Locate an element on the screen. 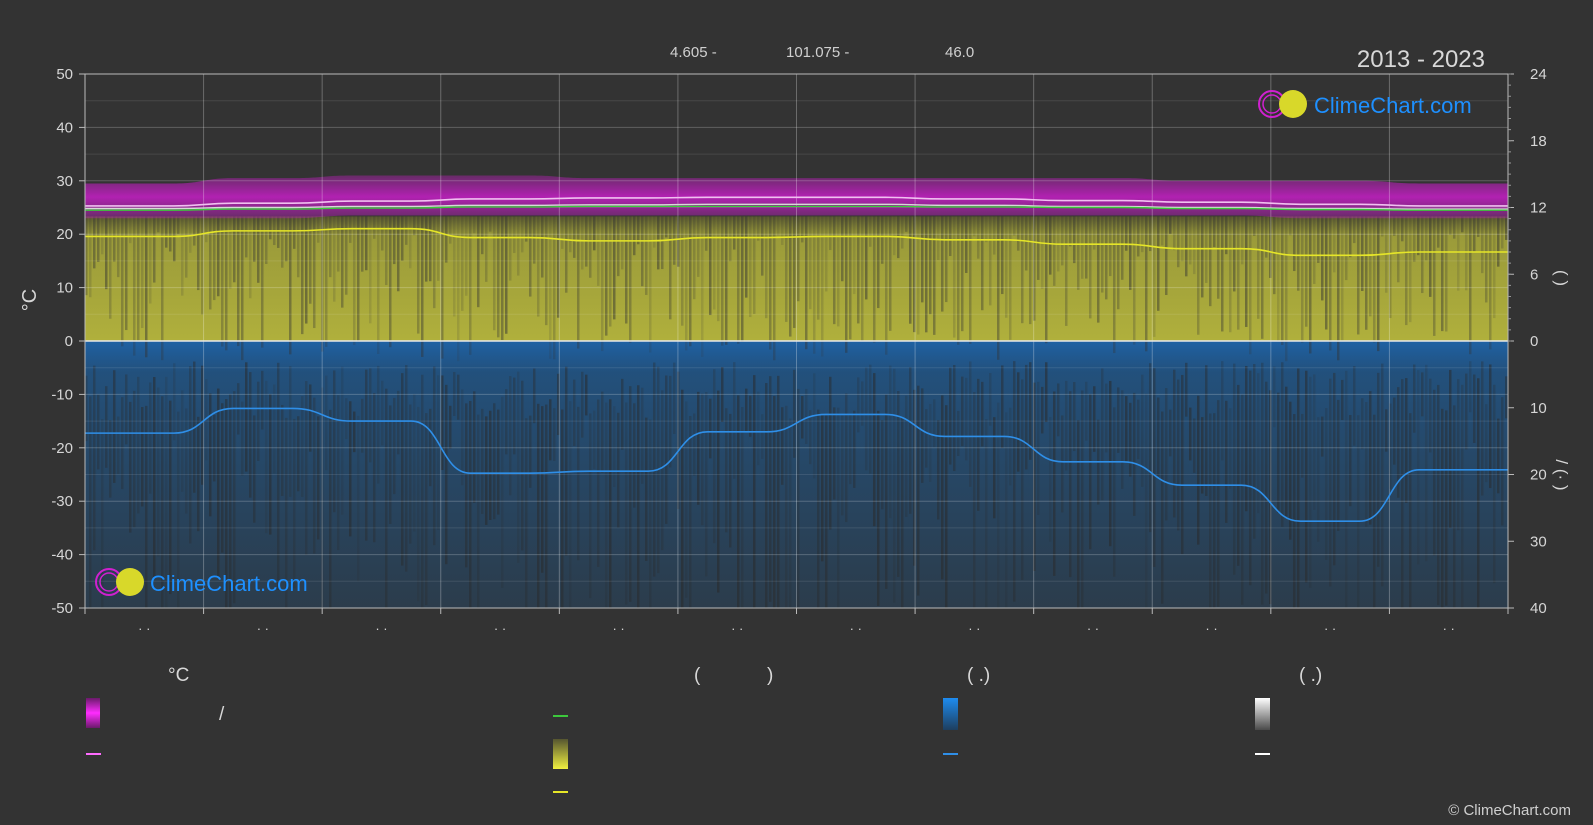  temperature-daily-line is located at coordinates (796, 206).